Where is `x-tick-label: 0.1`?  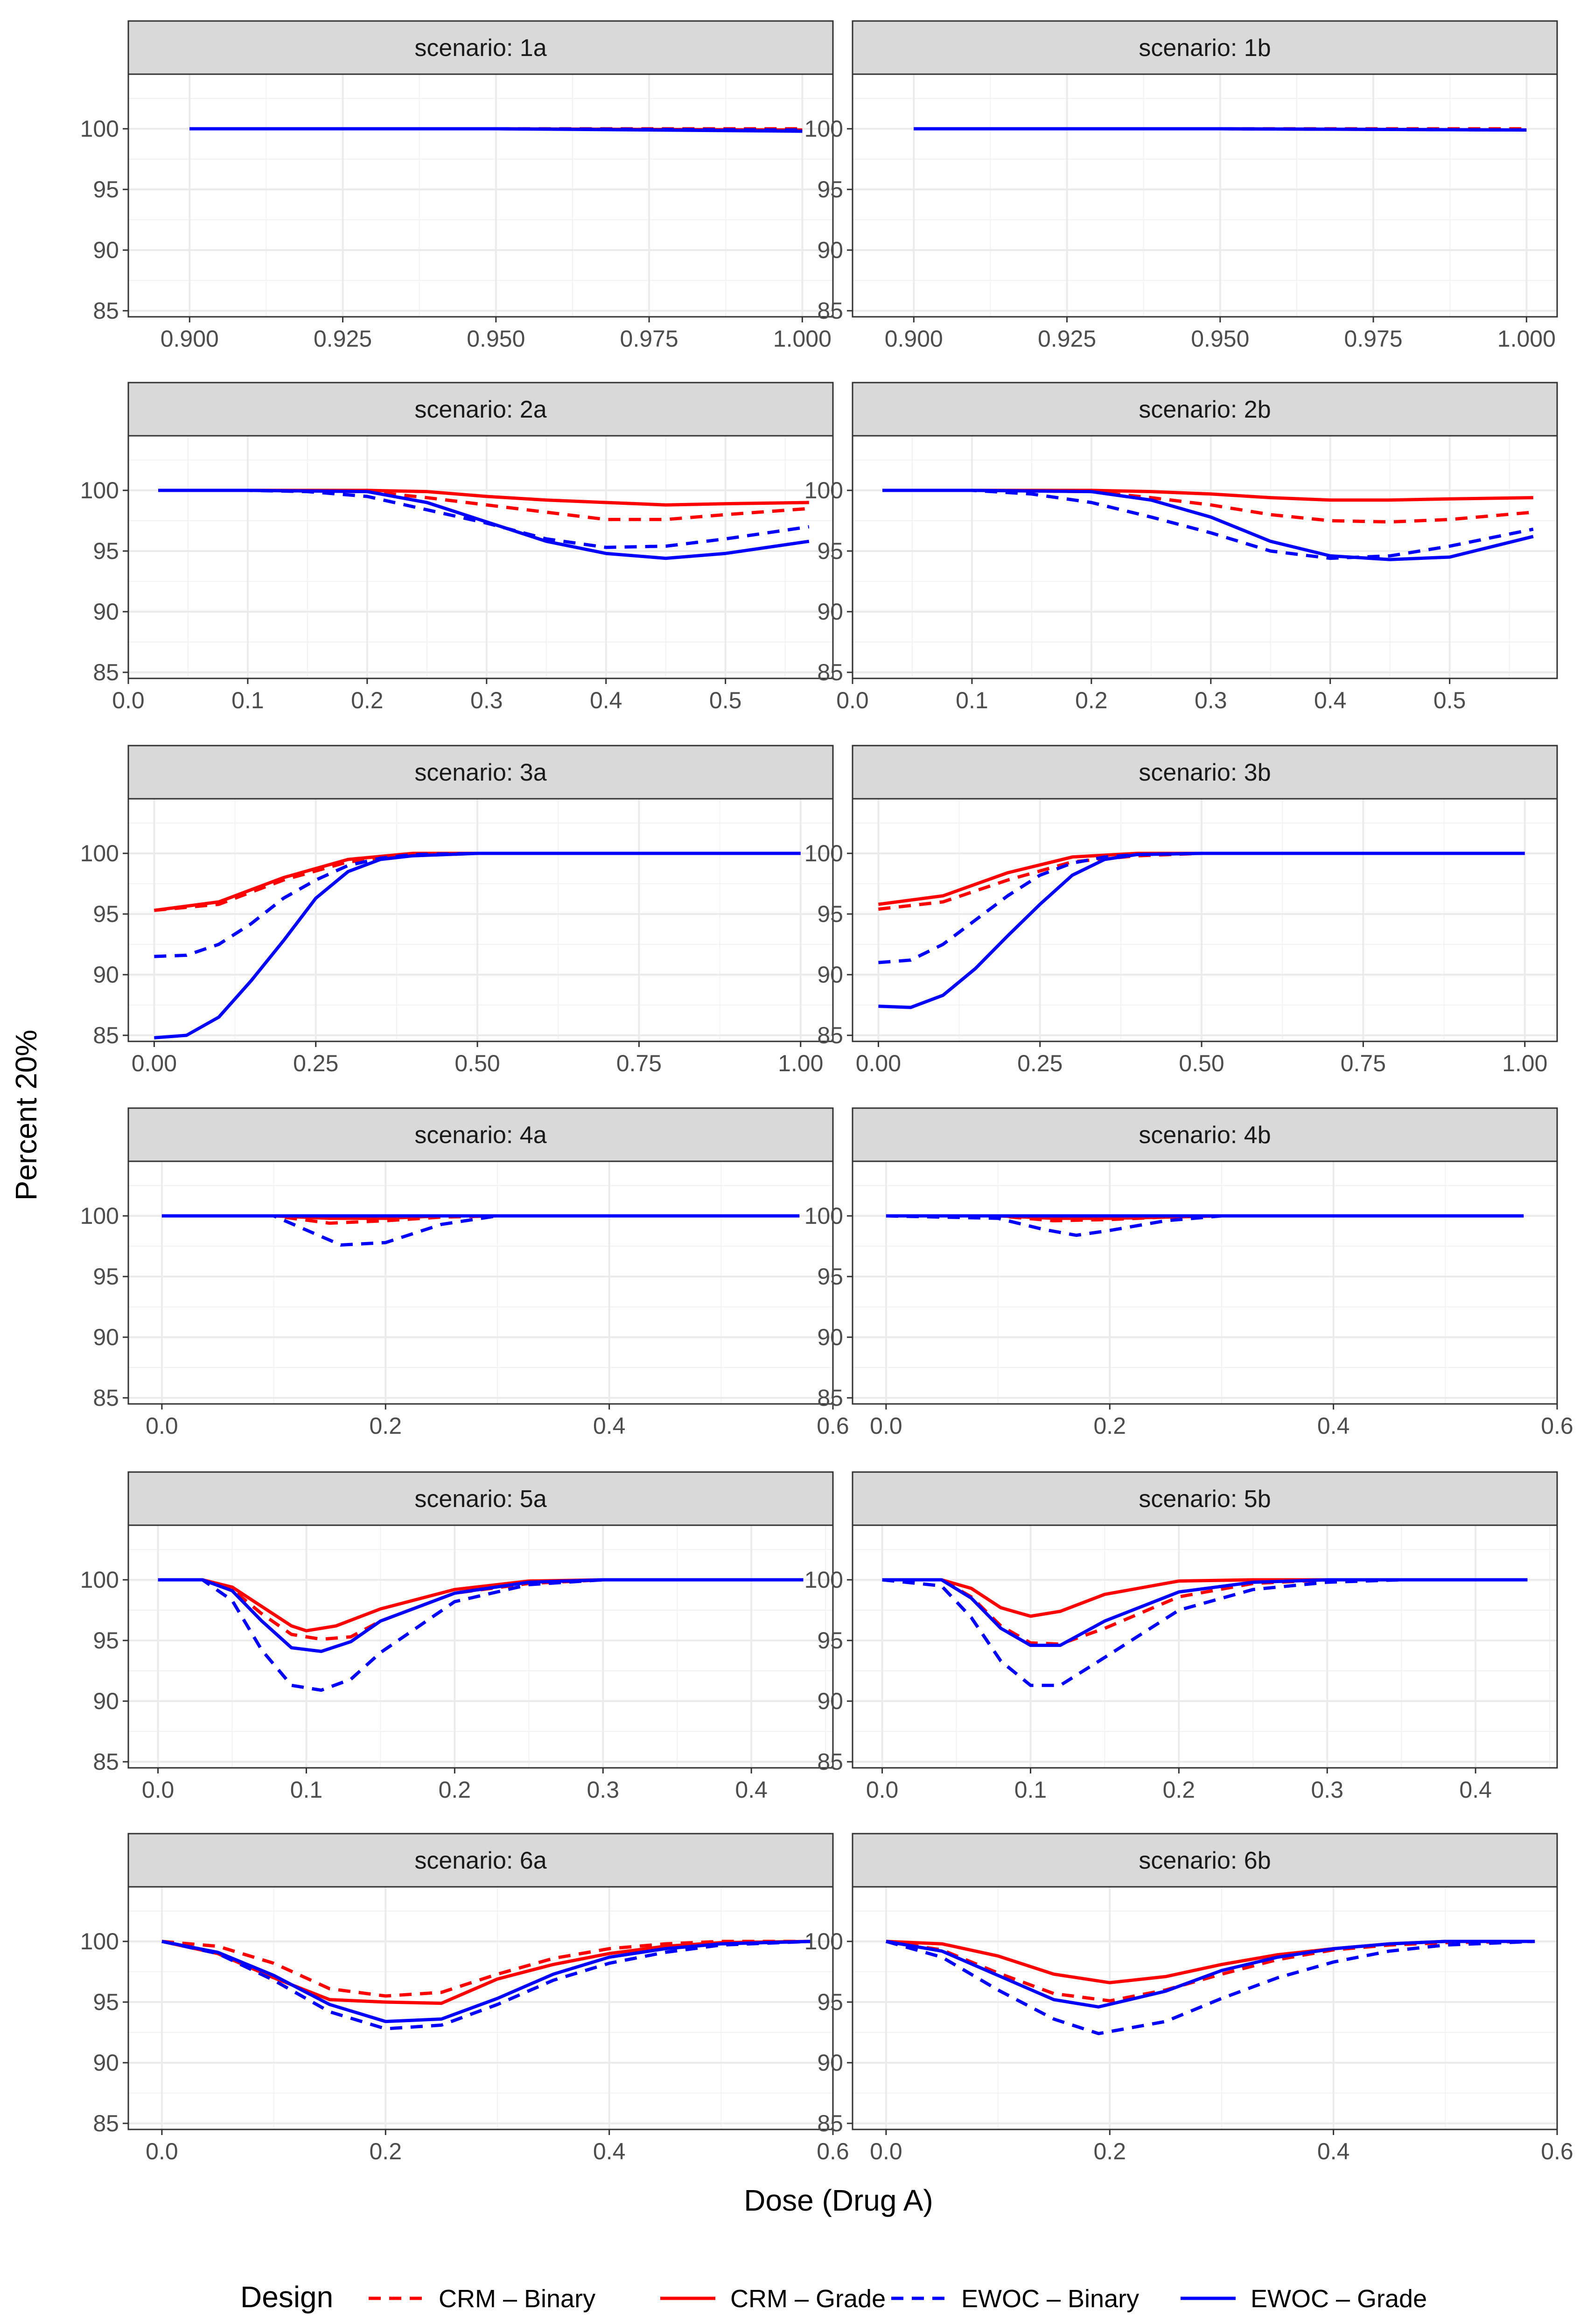
x-tick-label: 0.1 is located at coordinates (1030, 1790).